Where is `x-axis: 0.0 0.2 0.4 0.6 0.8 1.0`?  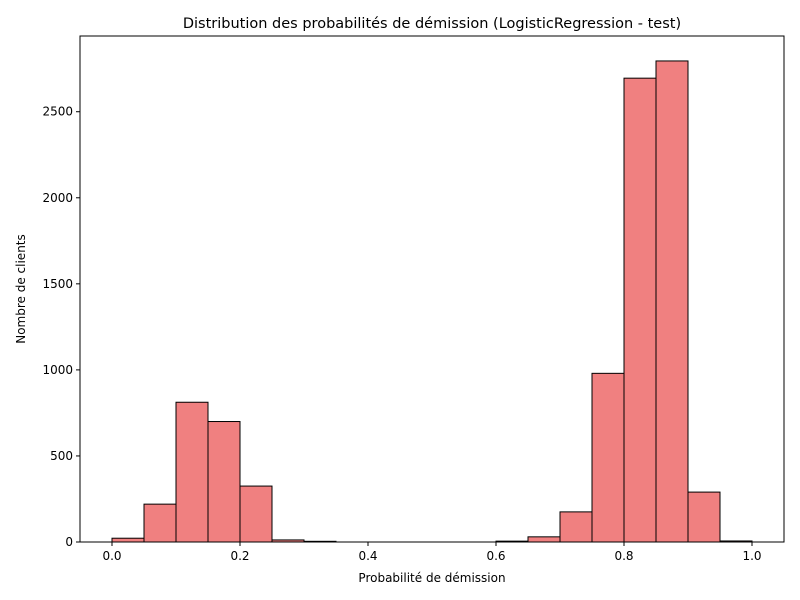
x-axis: 0.0 0.2 0.4 0.6 0.8 1.0 is located at coordinates (432, 552).